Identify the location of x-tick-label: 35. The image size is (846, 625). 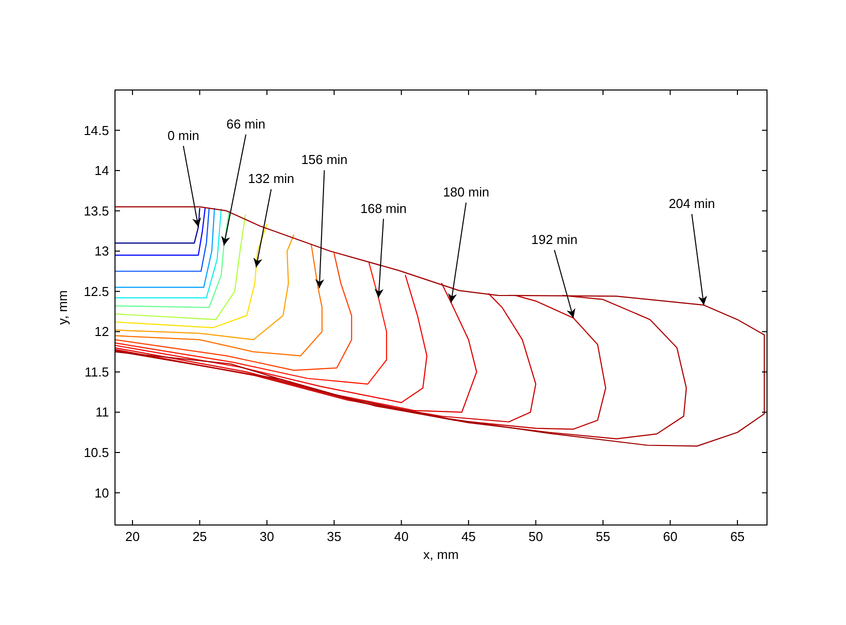
(334, 536).